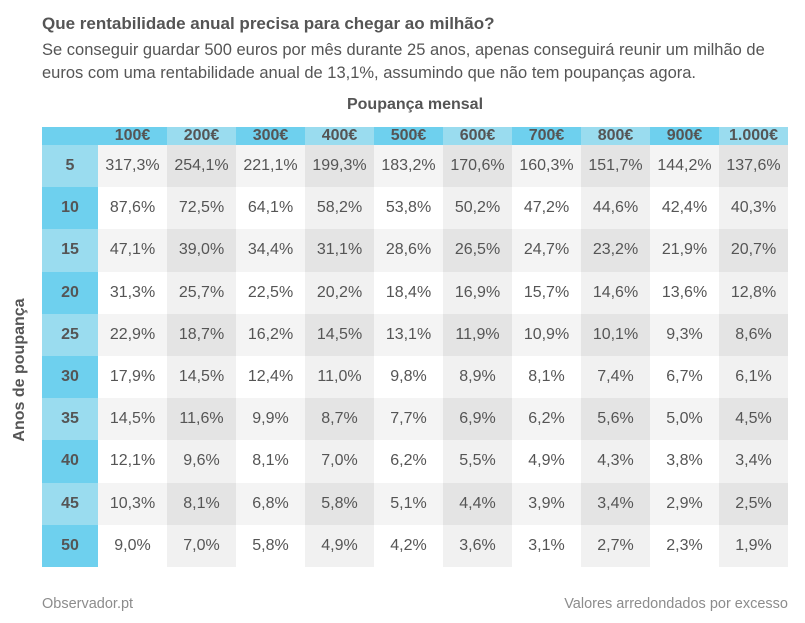  I want to click on row-header: 15, so click(70, 250).